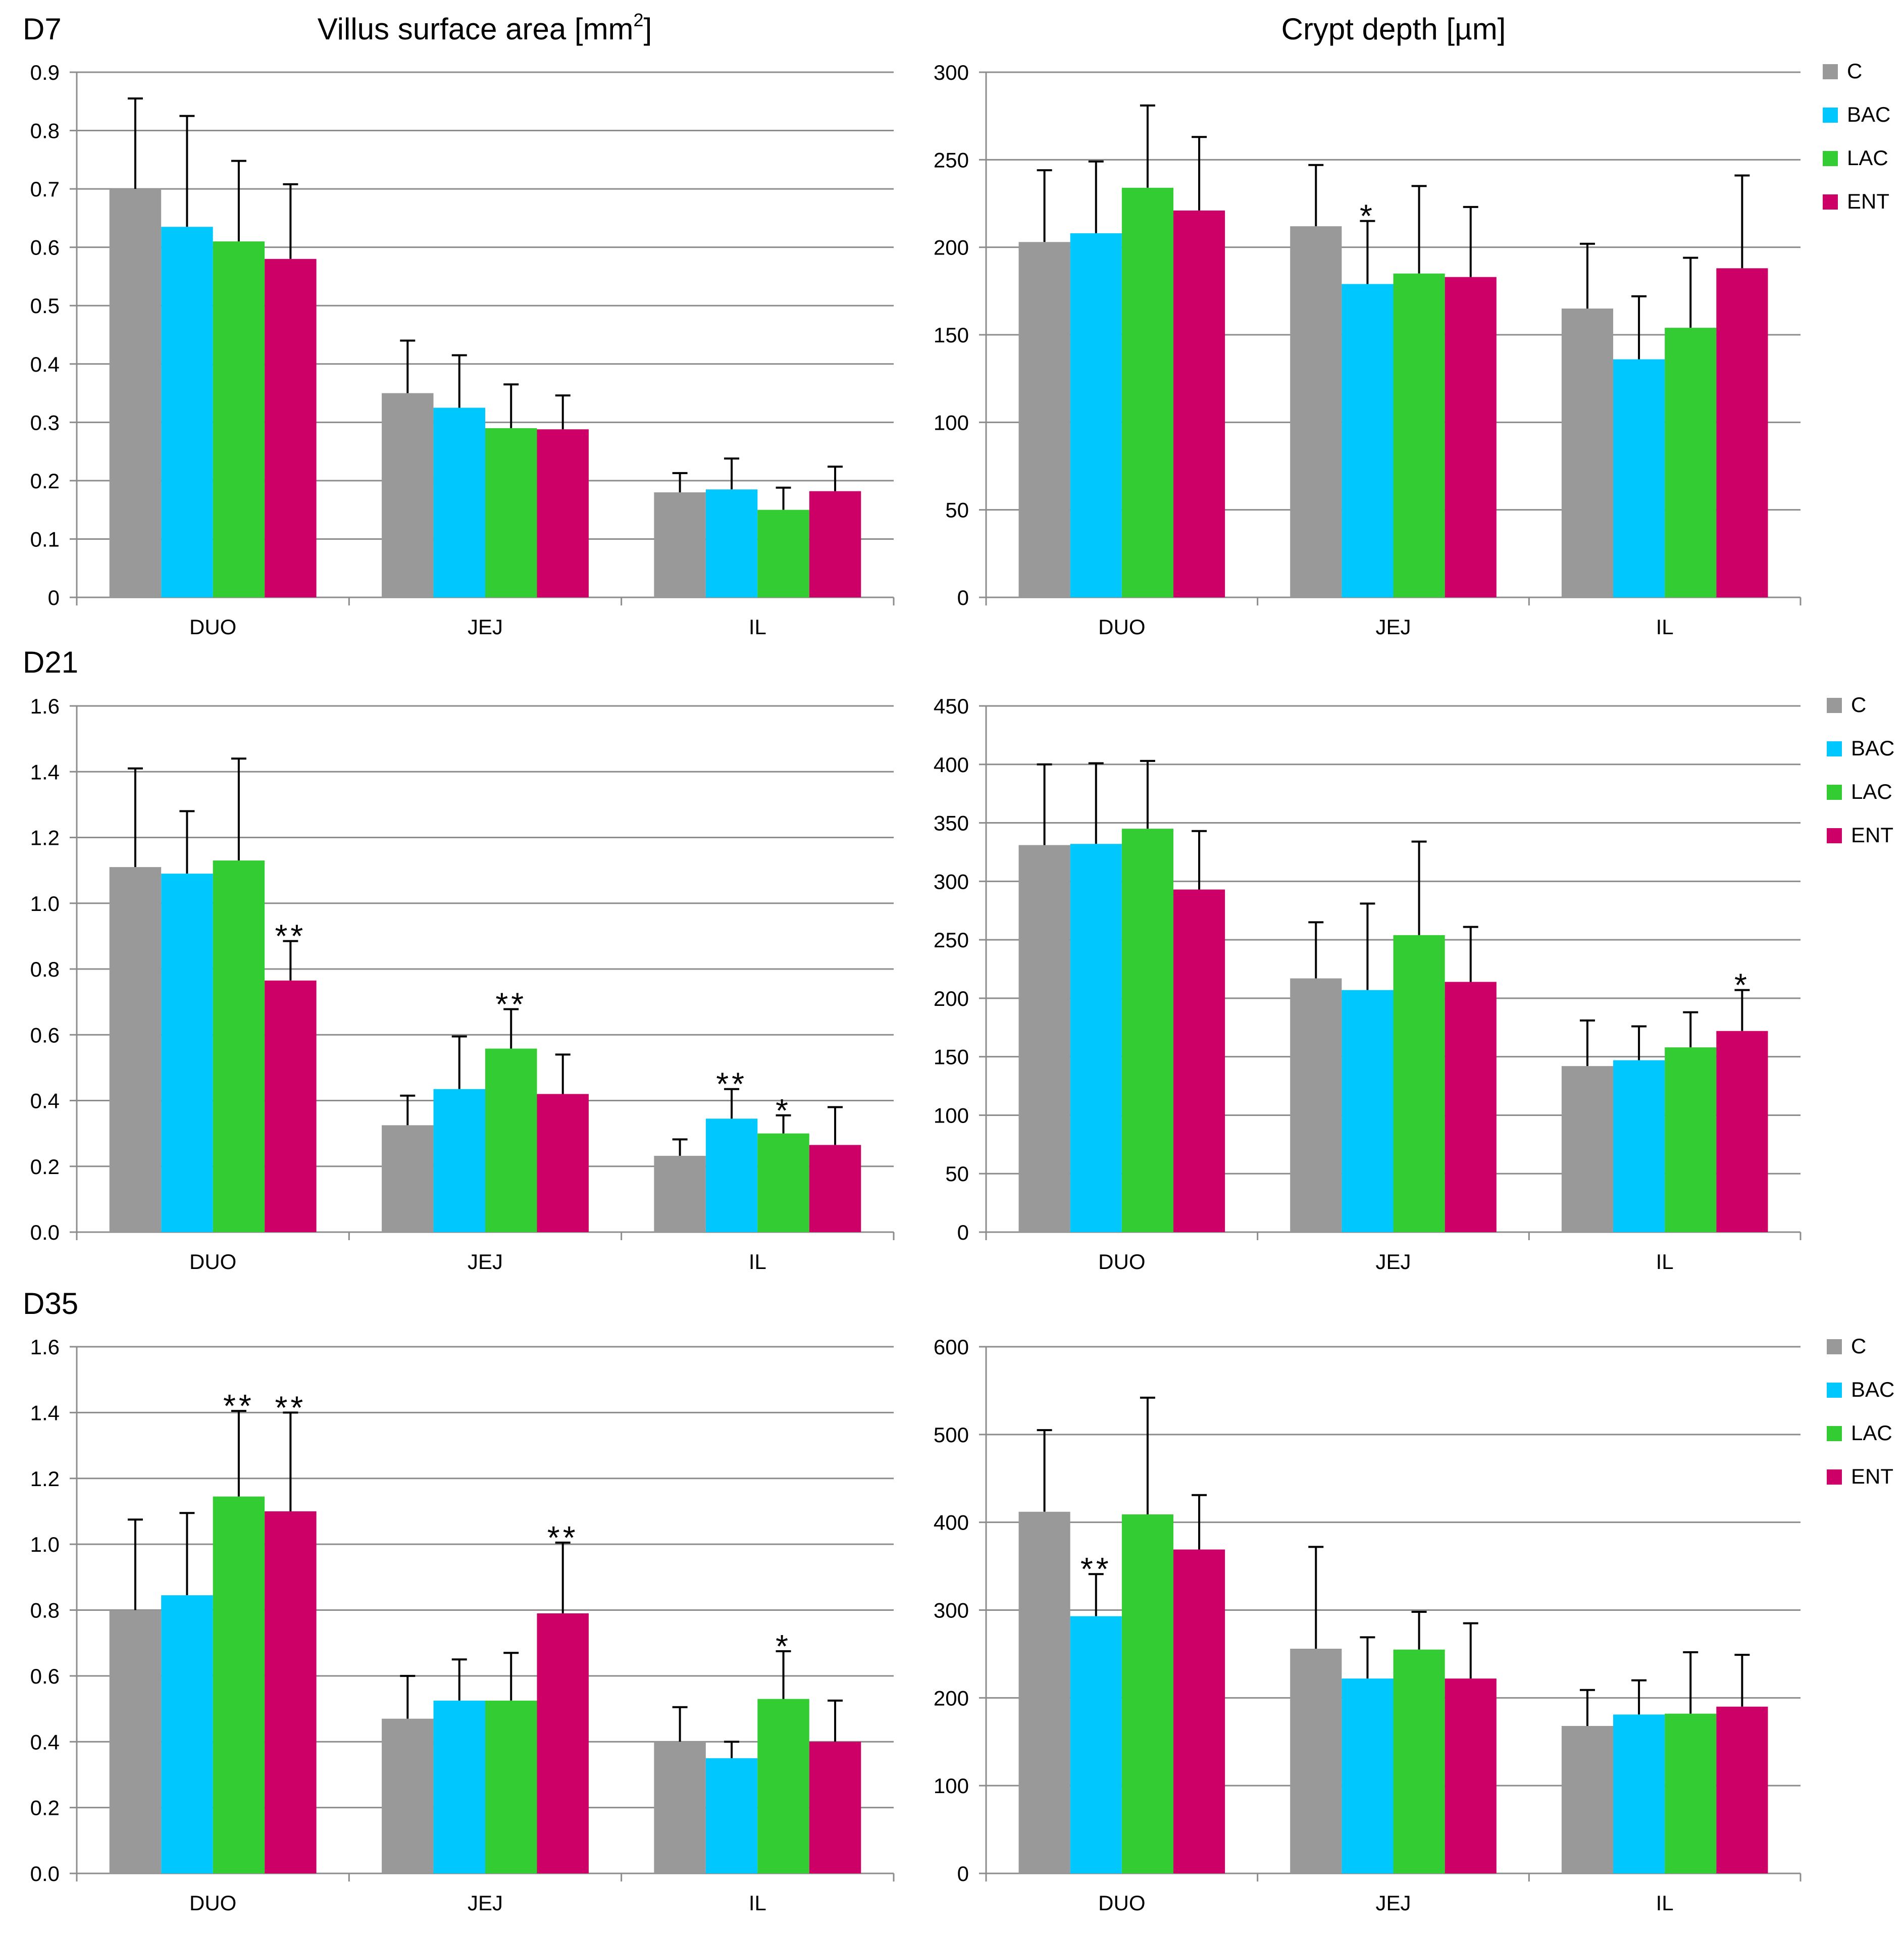 Image resolution: width=1904 pixels, height=1933 pixels. I want to click on legend: C BAC LAC ENT, so click(1861, 1411).